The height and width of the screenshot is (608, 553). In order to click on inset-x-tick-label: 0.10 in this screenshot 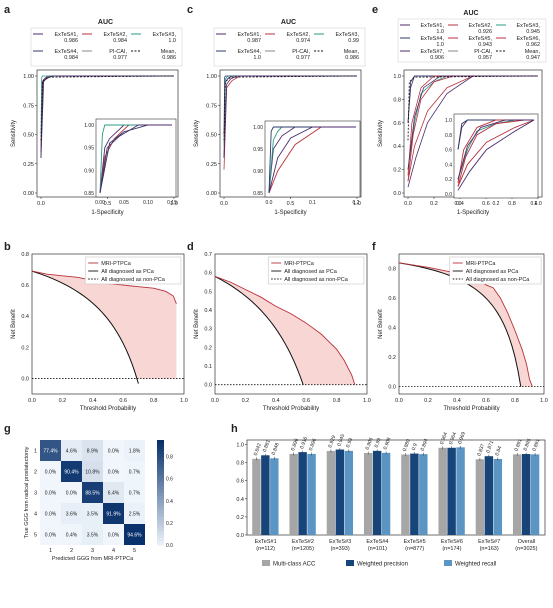, I will do `click(148, 203)`.